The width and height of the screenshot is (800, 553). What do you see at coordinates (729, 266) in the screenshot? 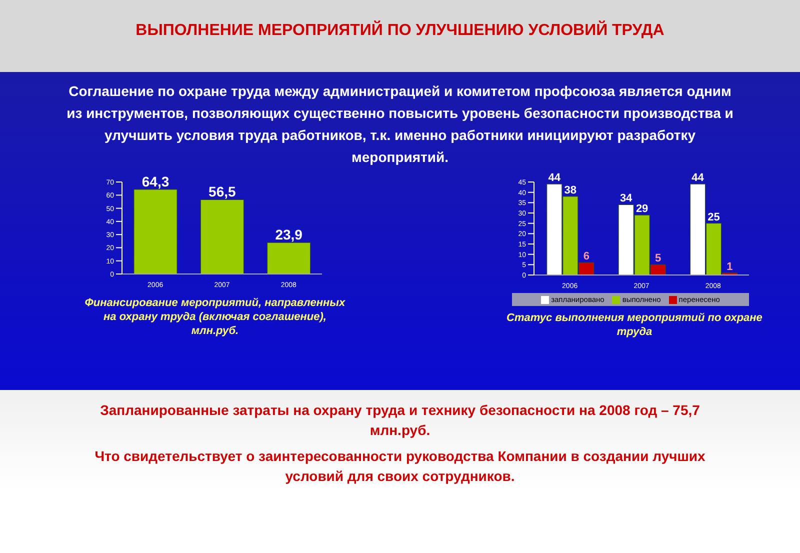
I see `data-label: 1` at bounding box center [729, 266].